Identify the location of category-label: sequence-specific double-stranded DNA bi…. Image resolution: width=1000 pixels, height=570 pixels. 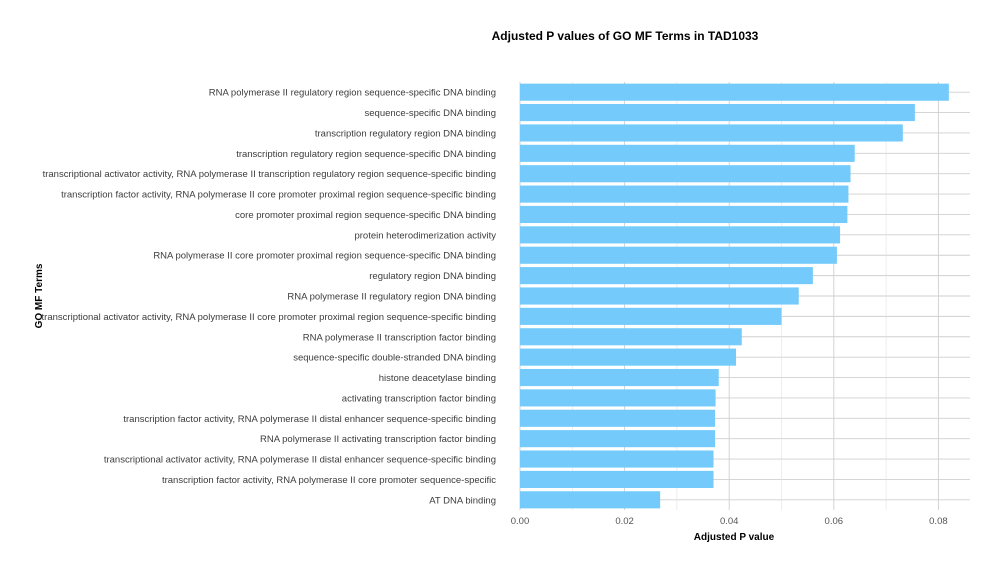
(394, 358).